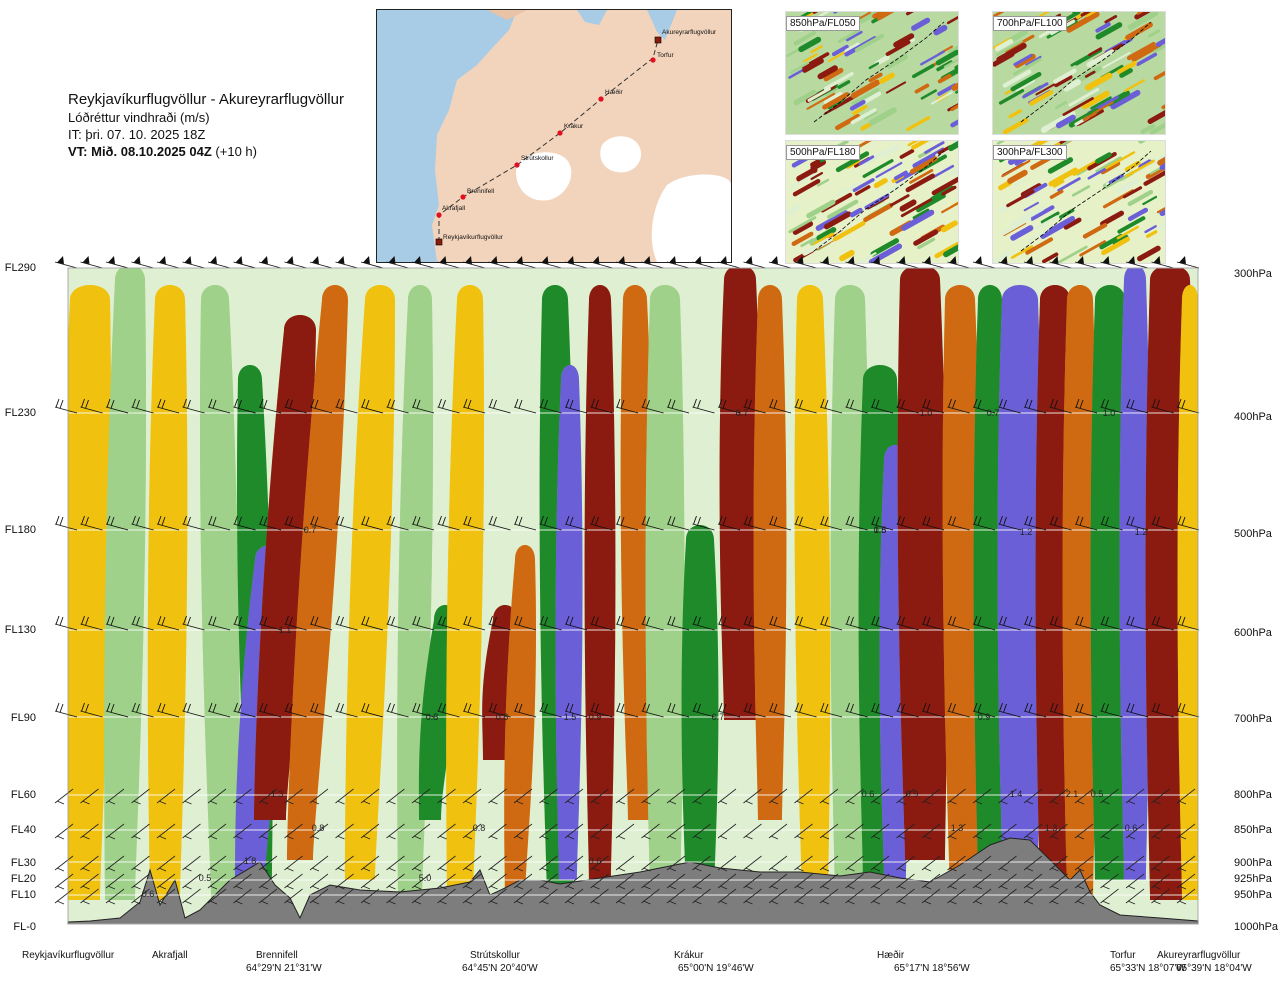 This screenshot has height=981, width=1280. I want to click on mini-map-500: 500hPa/FL180, so click(872, 202).